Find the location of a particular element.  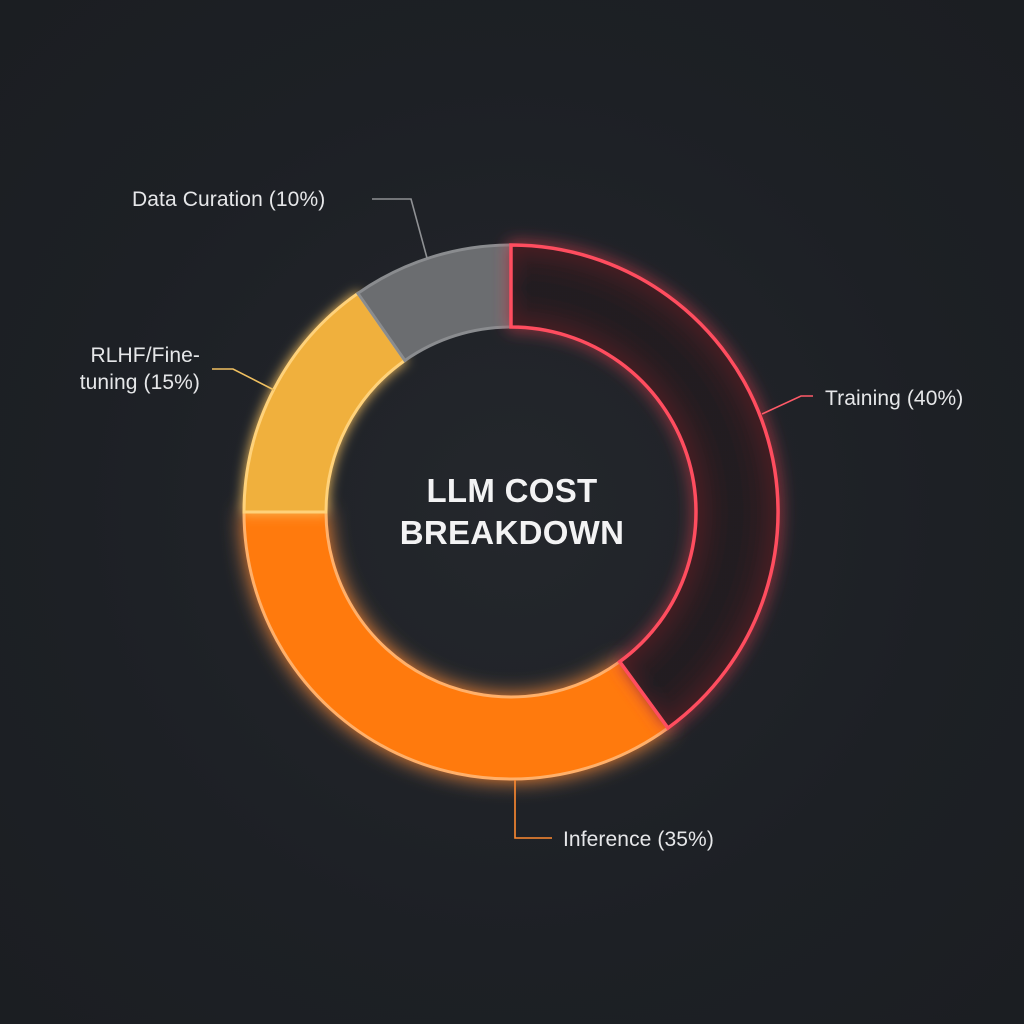

leader-line-rlhf is located at coordinates (243, 379).